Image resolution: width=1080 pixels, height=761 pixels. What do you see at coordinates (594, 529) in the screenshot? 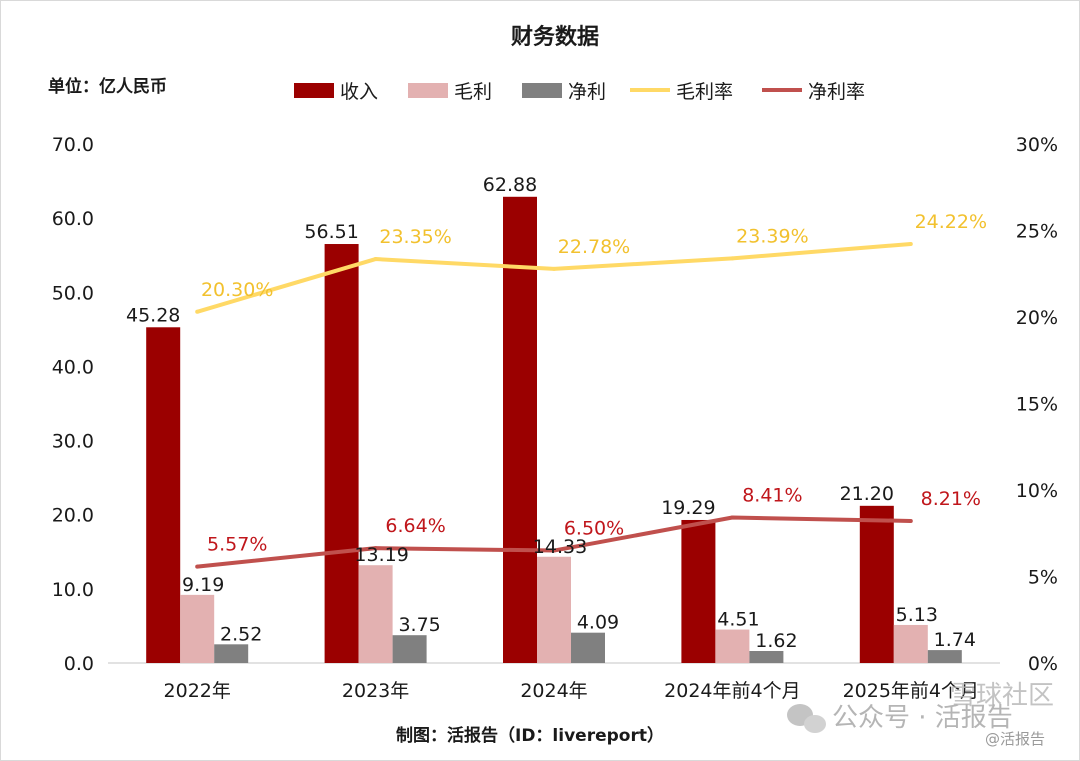
I see `net-margin-label: 6.50%` at bounding box center [594, 529].